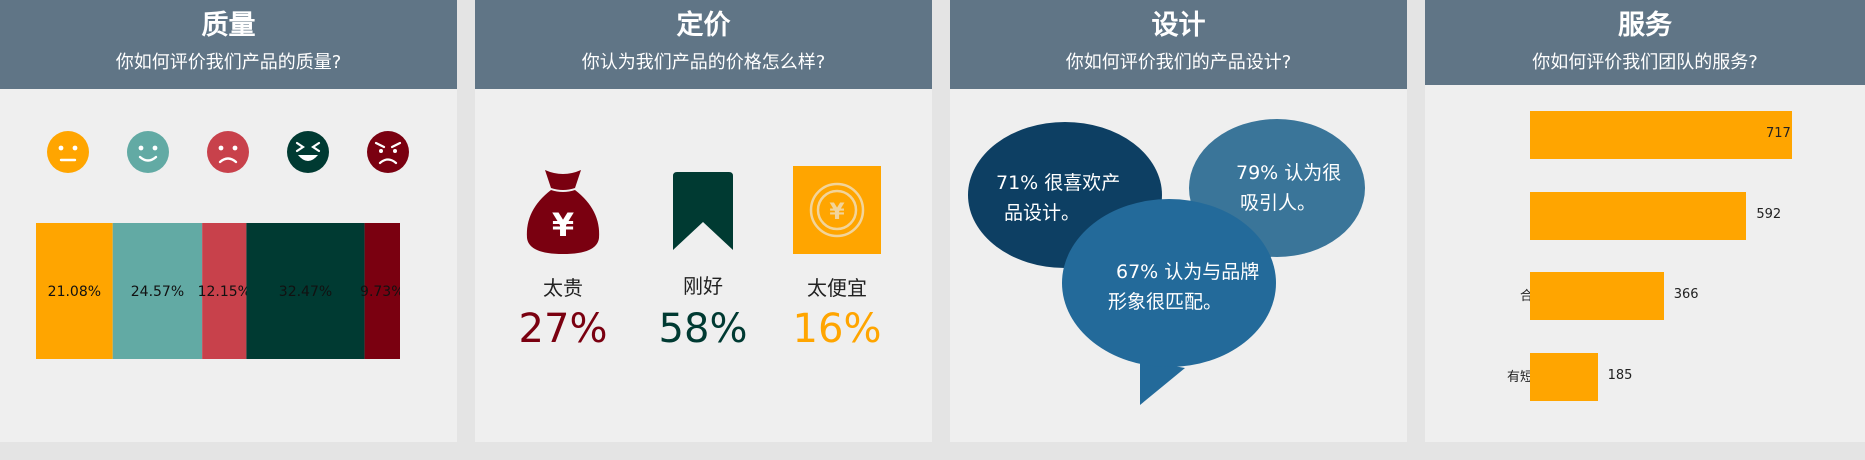 This screenshot has height=460, width=1865. I want to click on quality-stacked-bar-chart: 21.08% 24.57% 12.15% 32.47% 9.73%, so click(218, 291).